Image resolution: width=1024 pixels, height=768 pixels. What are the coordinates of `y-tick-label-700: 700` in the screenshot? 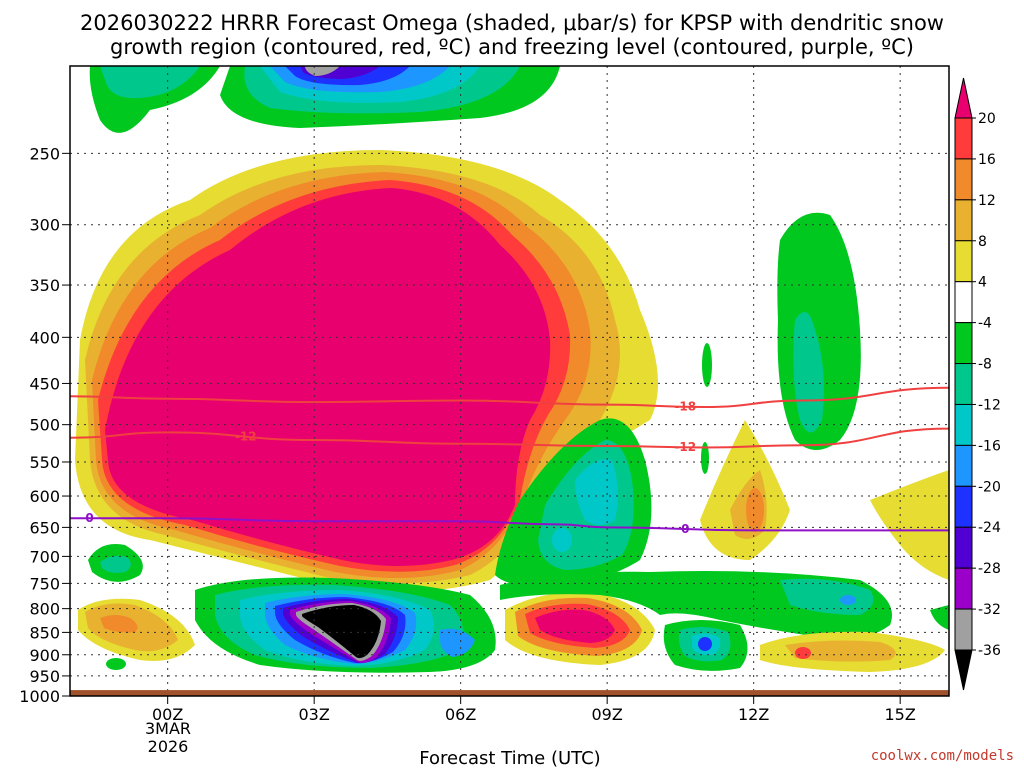 It's located at (44, 556).